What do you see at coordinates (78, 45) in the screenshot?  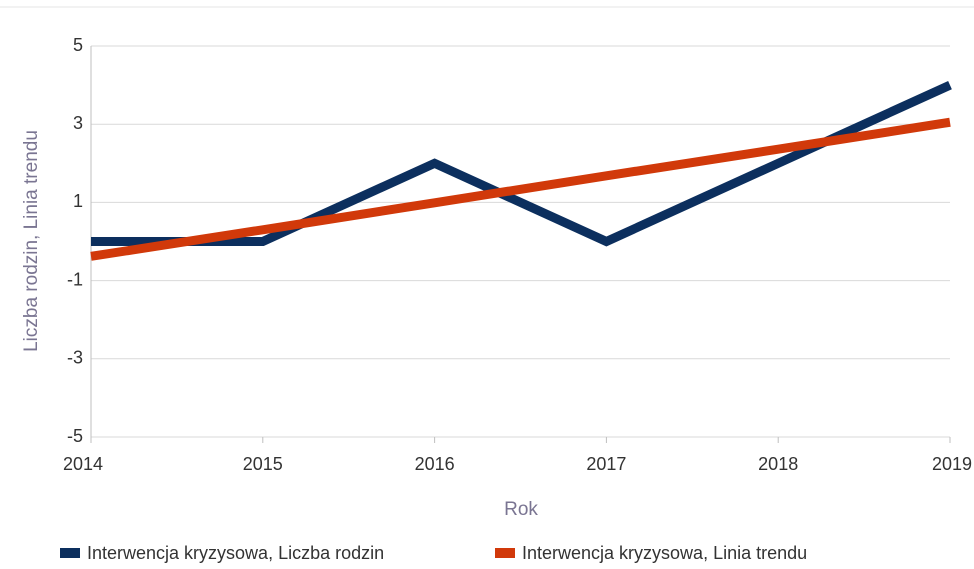 I see `y-tick-label: 5` at bounding box center [78, 45].